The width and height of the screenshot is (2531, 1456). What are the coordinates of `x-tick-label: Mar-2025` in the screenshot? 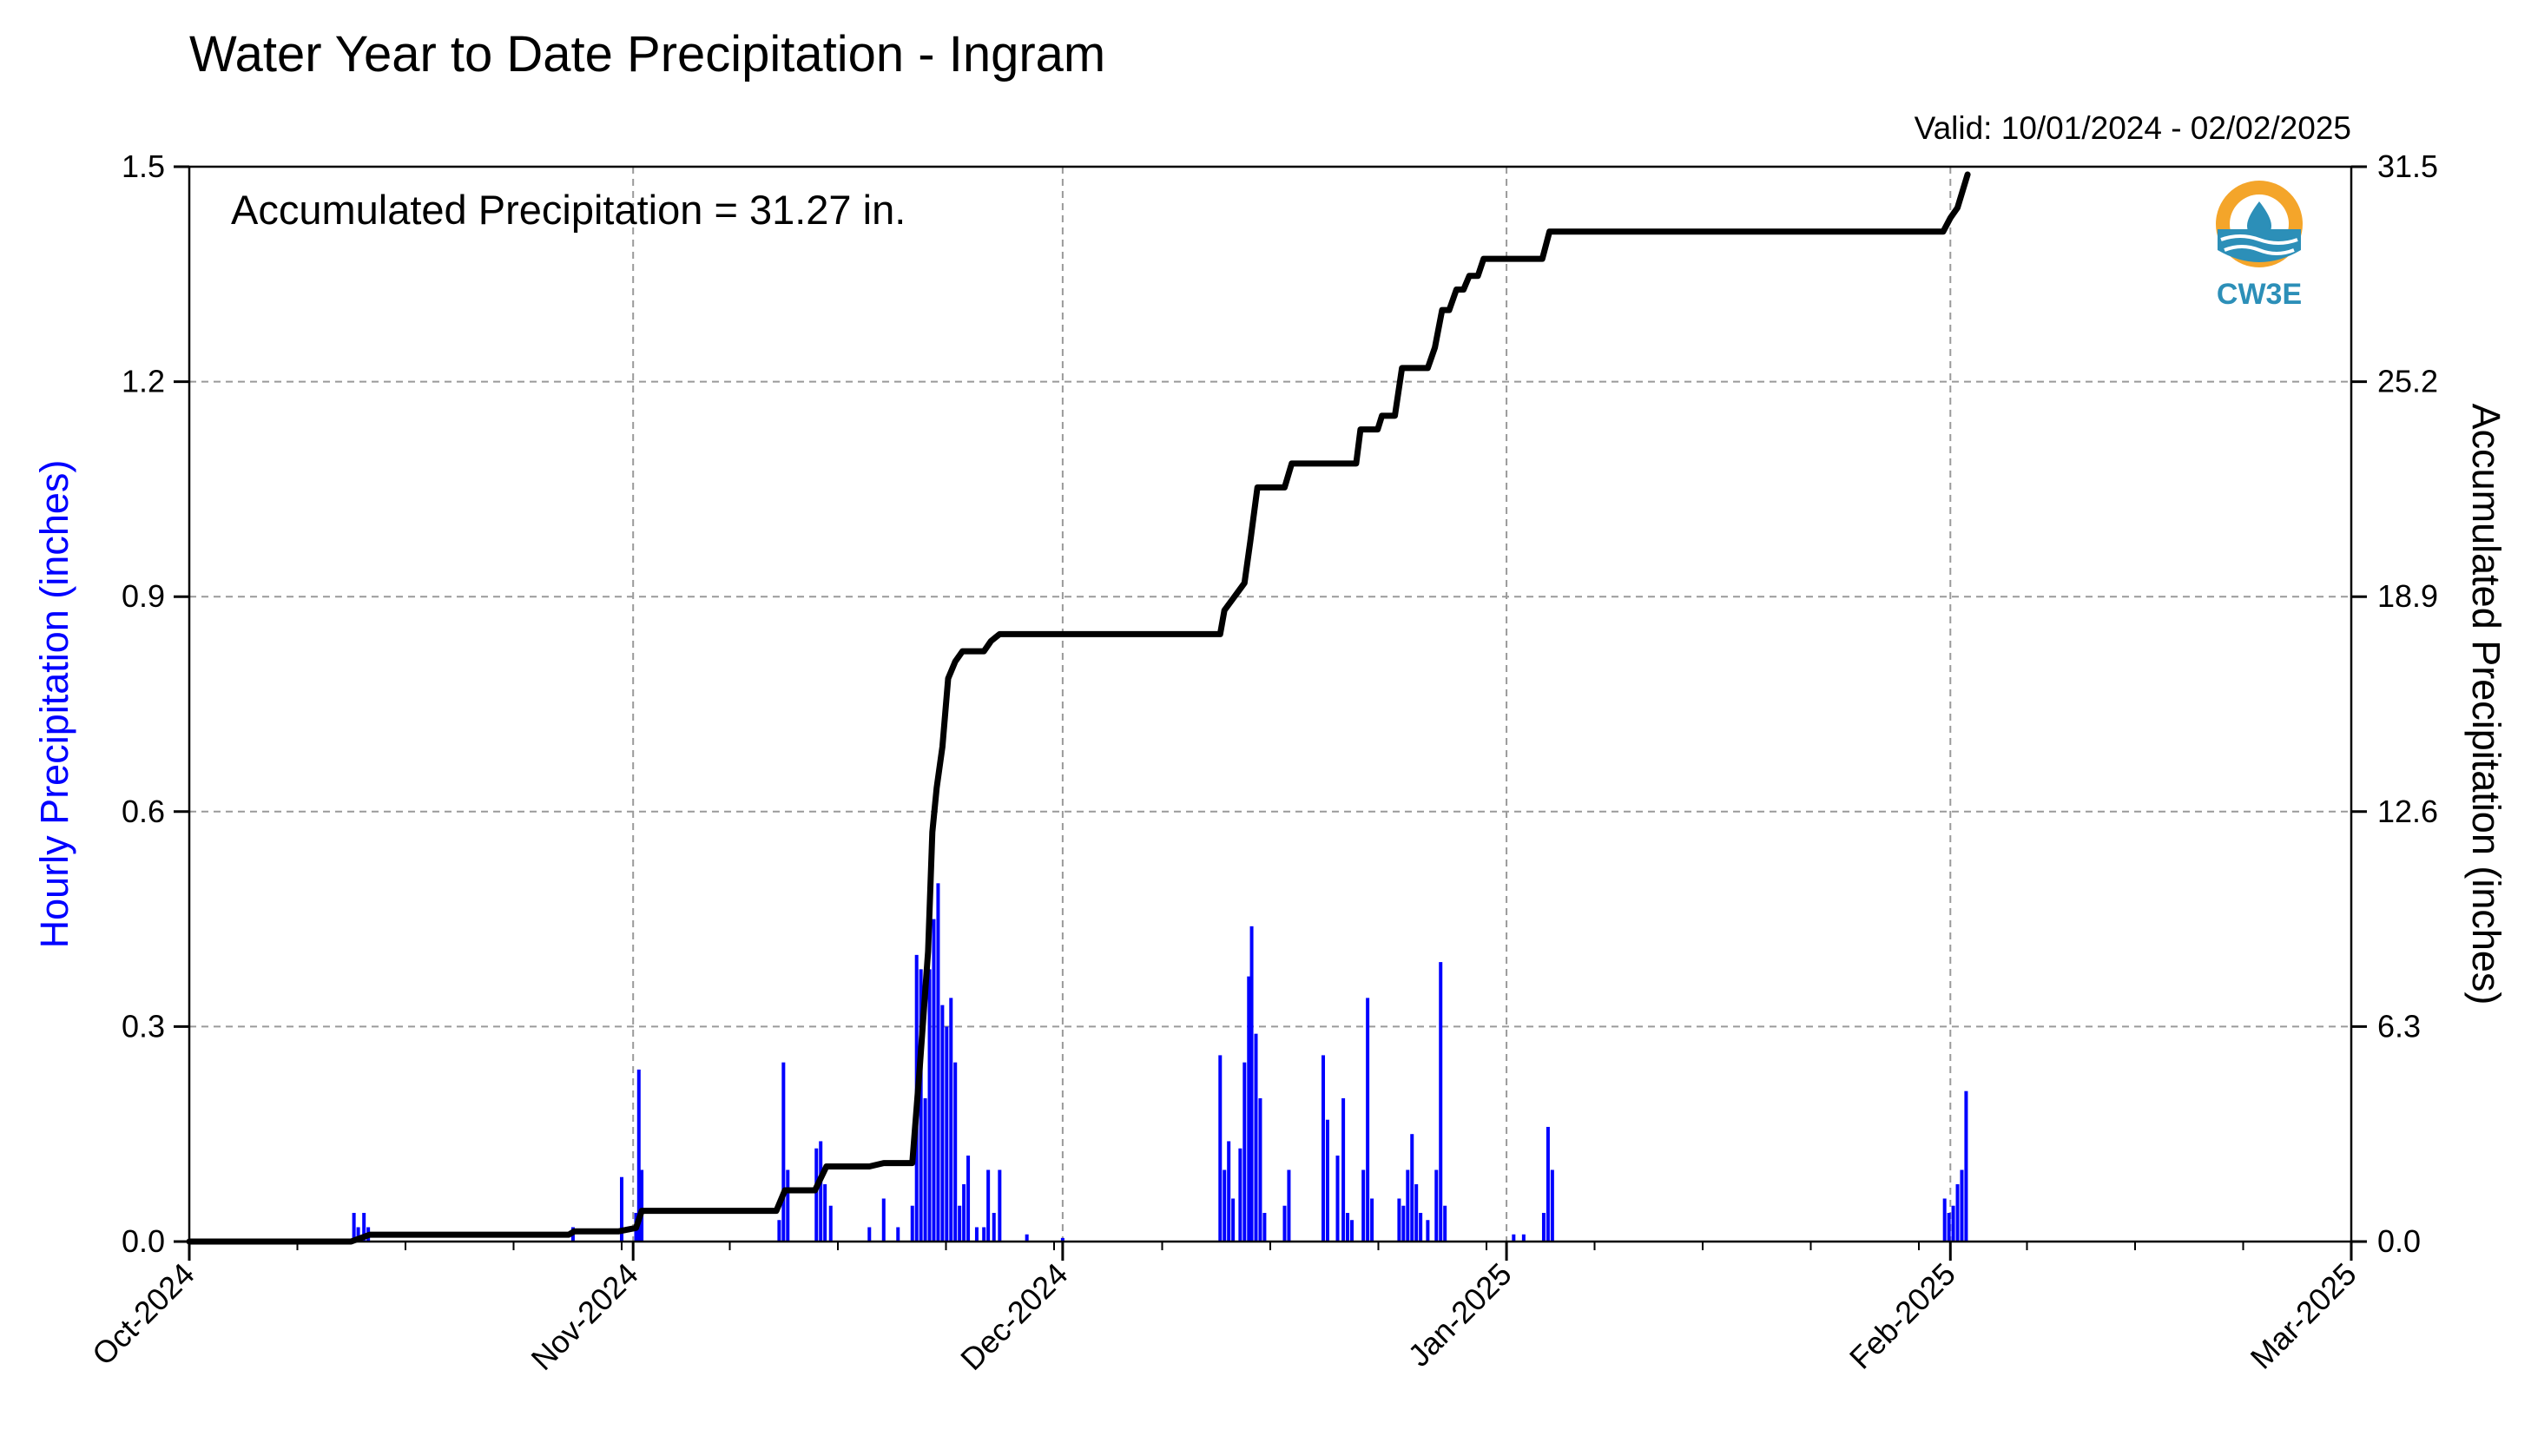 It's located at (2303, 1316).